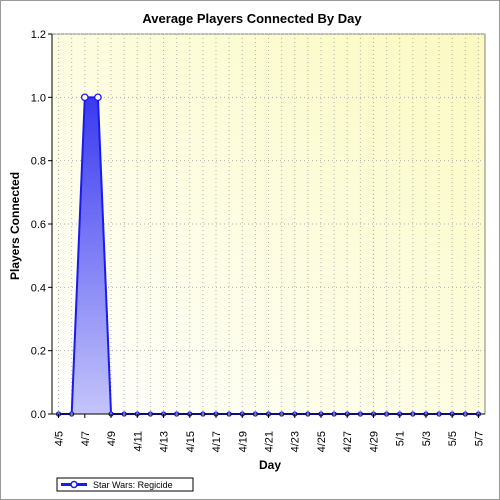 The width and height of the screenshot is (500, 500). Describe the element at coordinates (38, 162) in the screenshot. I see `y-tick-label: 0.8` at that location.